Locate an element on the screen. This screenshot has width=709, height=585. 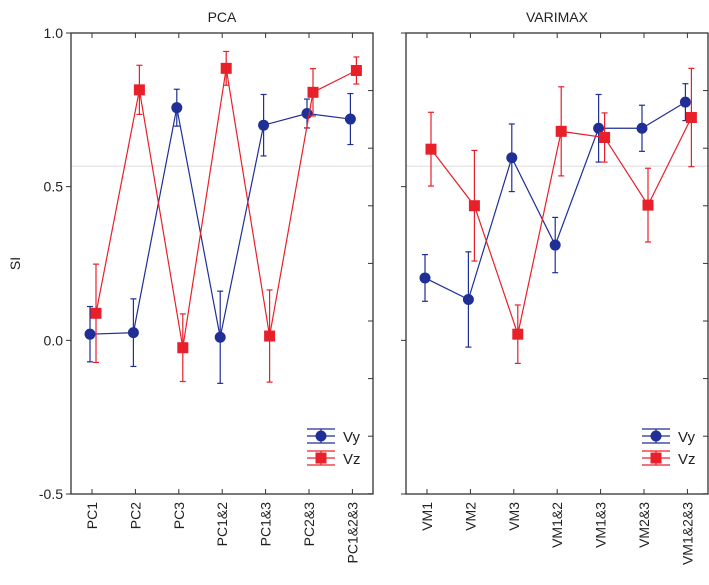
y-tick-label: 1.0 is located at coordinates (54, 33).